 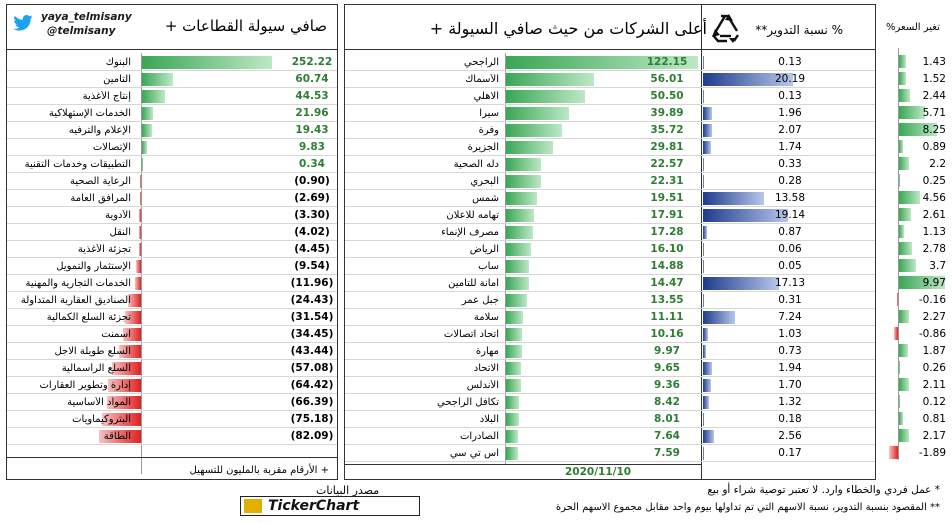 What do you see at coordinates (934, 350) in the screenshot?
I see `price-value: 1.87` at bounding box center [934, 350].